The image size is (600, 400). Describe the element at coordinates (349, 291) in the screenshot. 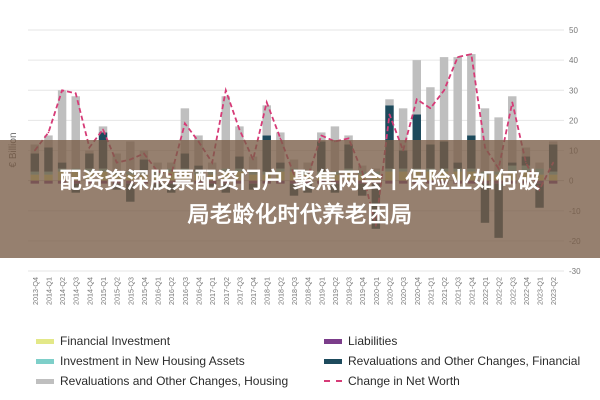

I see `x-tick-label: 2019-Q3` at that location.